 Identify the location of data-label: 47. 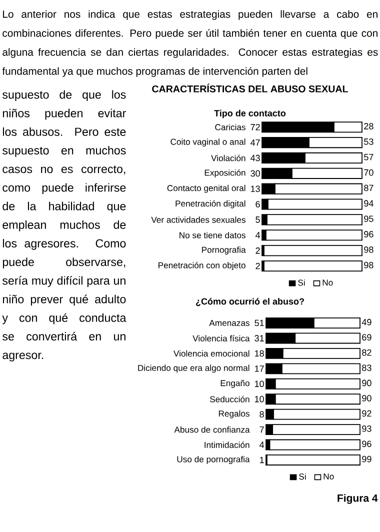
(255, 142).